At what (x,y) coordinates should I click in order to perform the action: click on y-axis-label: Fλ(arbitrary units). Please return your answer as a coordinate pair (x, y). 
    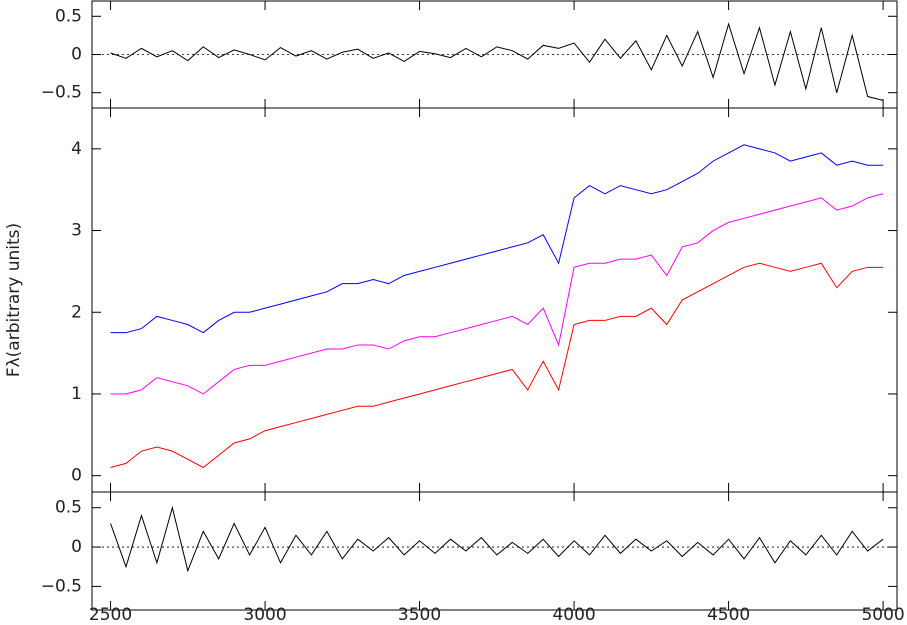
    Looking at the image, I should click on (14, 300).